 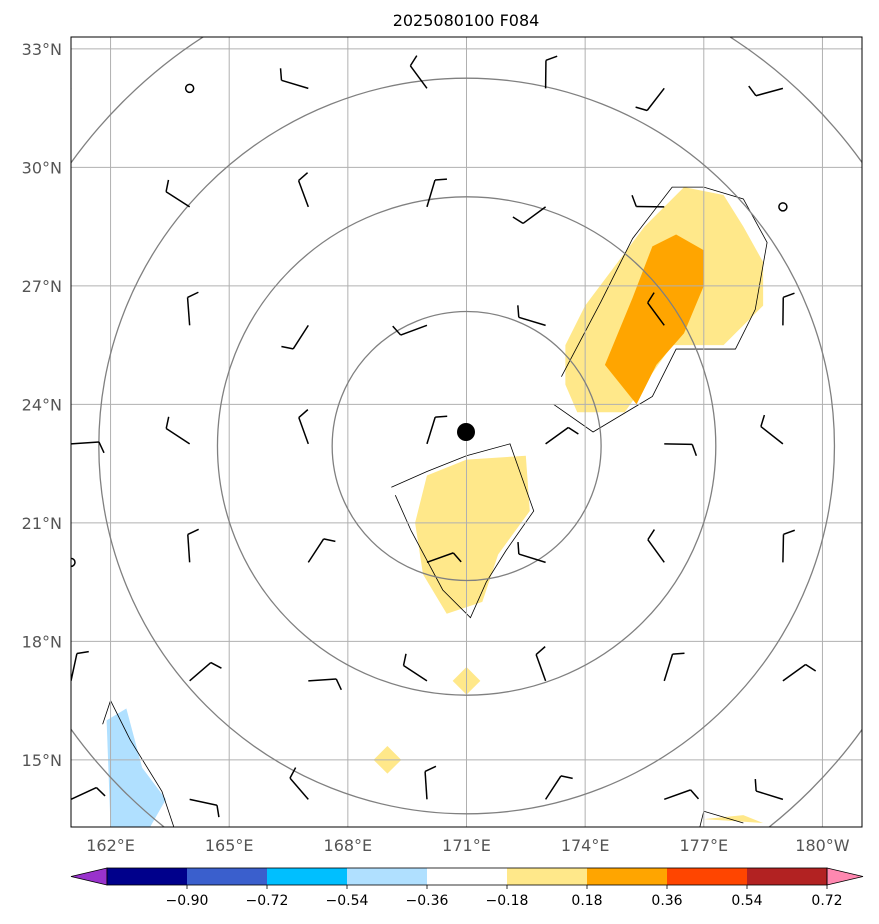 I want to click on colorbar-tick-label: −0.72, so click(x=267, y=901).